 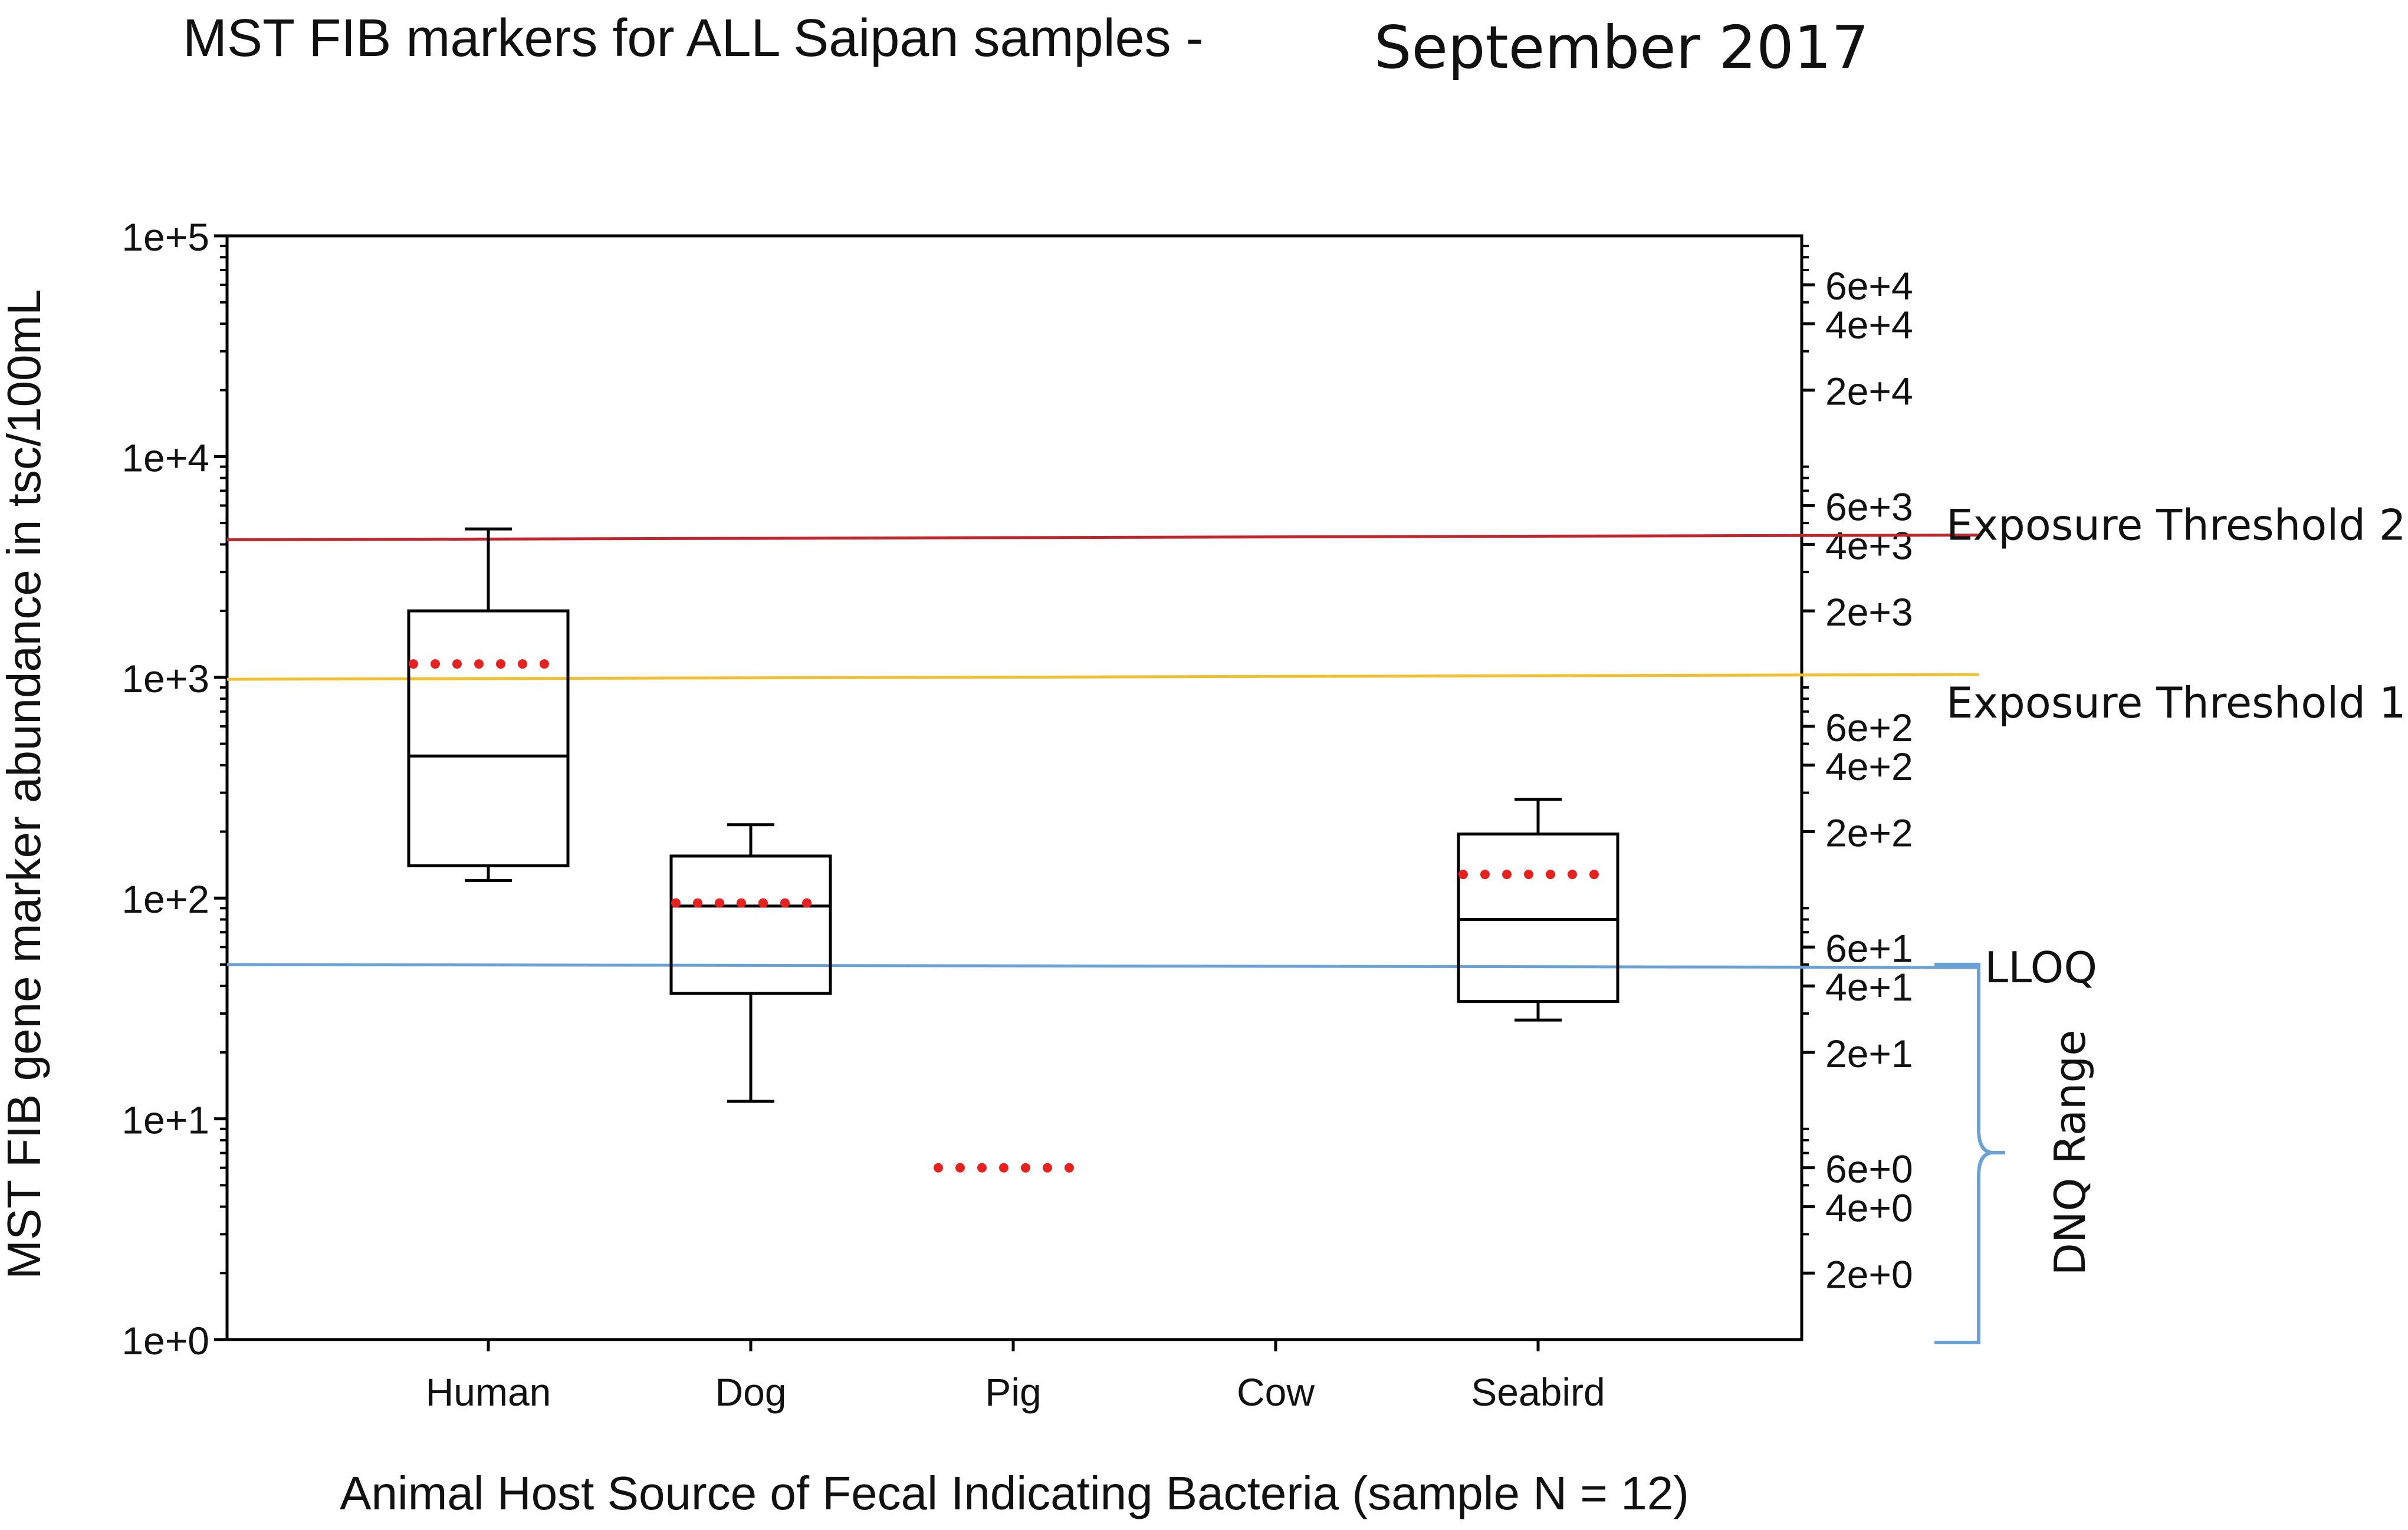 What do you see at coordinates (1869, 325) in the screenshot?
I see `y2-tick-label: 4e+4` at bounding box center [1869, 325].